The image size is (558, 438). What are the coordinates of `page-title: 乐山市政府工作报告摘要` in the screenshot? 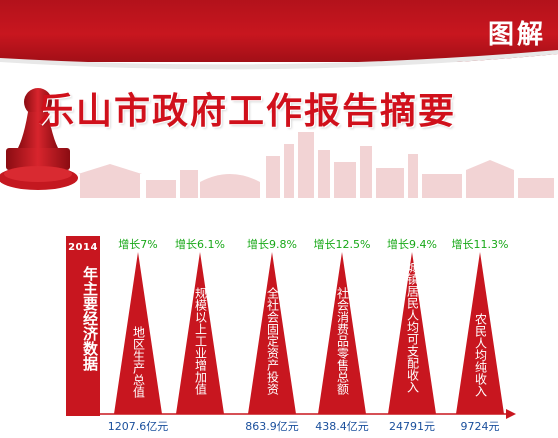 It's located at (247, 111).